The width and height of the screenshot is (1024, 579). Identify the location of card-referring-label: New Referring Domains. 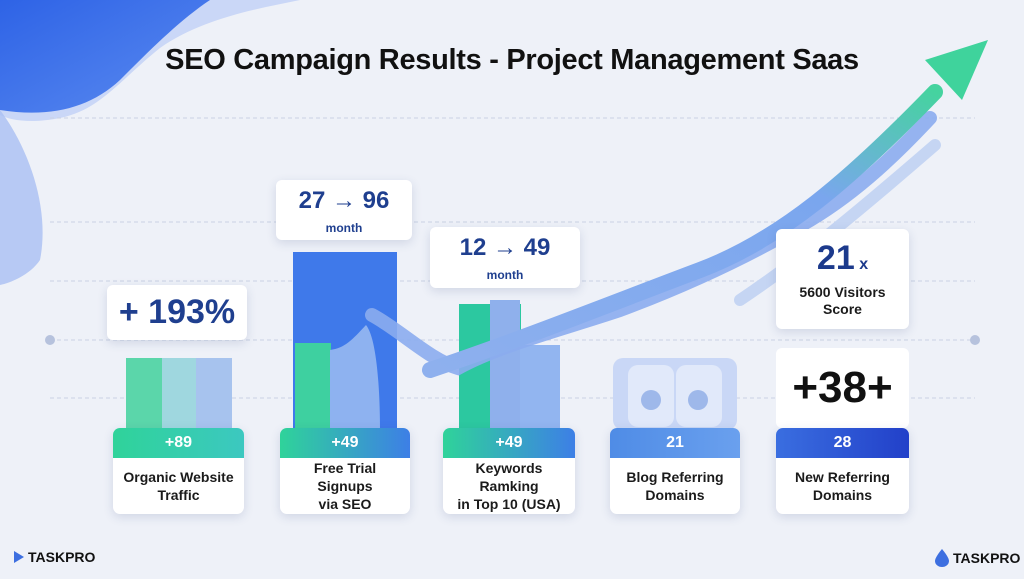
(842, 486).